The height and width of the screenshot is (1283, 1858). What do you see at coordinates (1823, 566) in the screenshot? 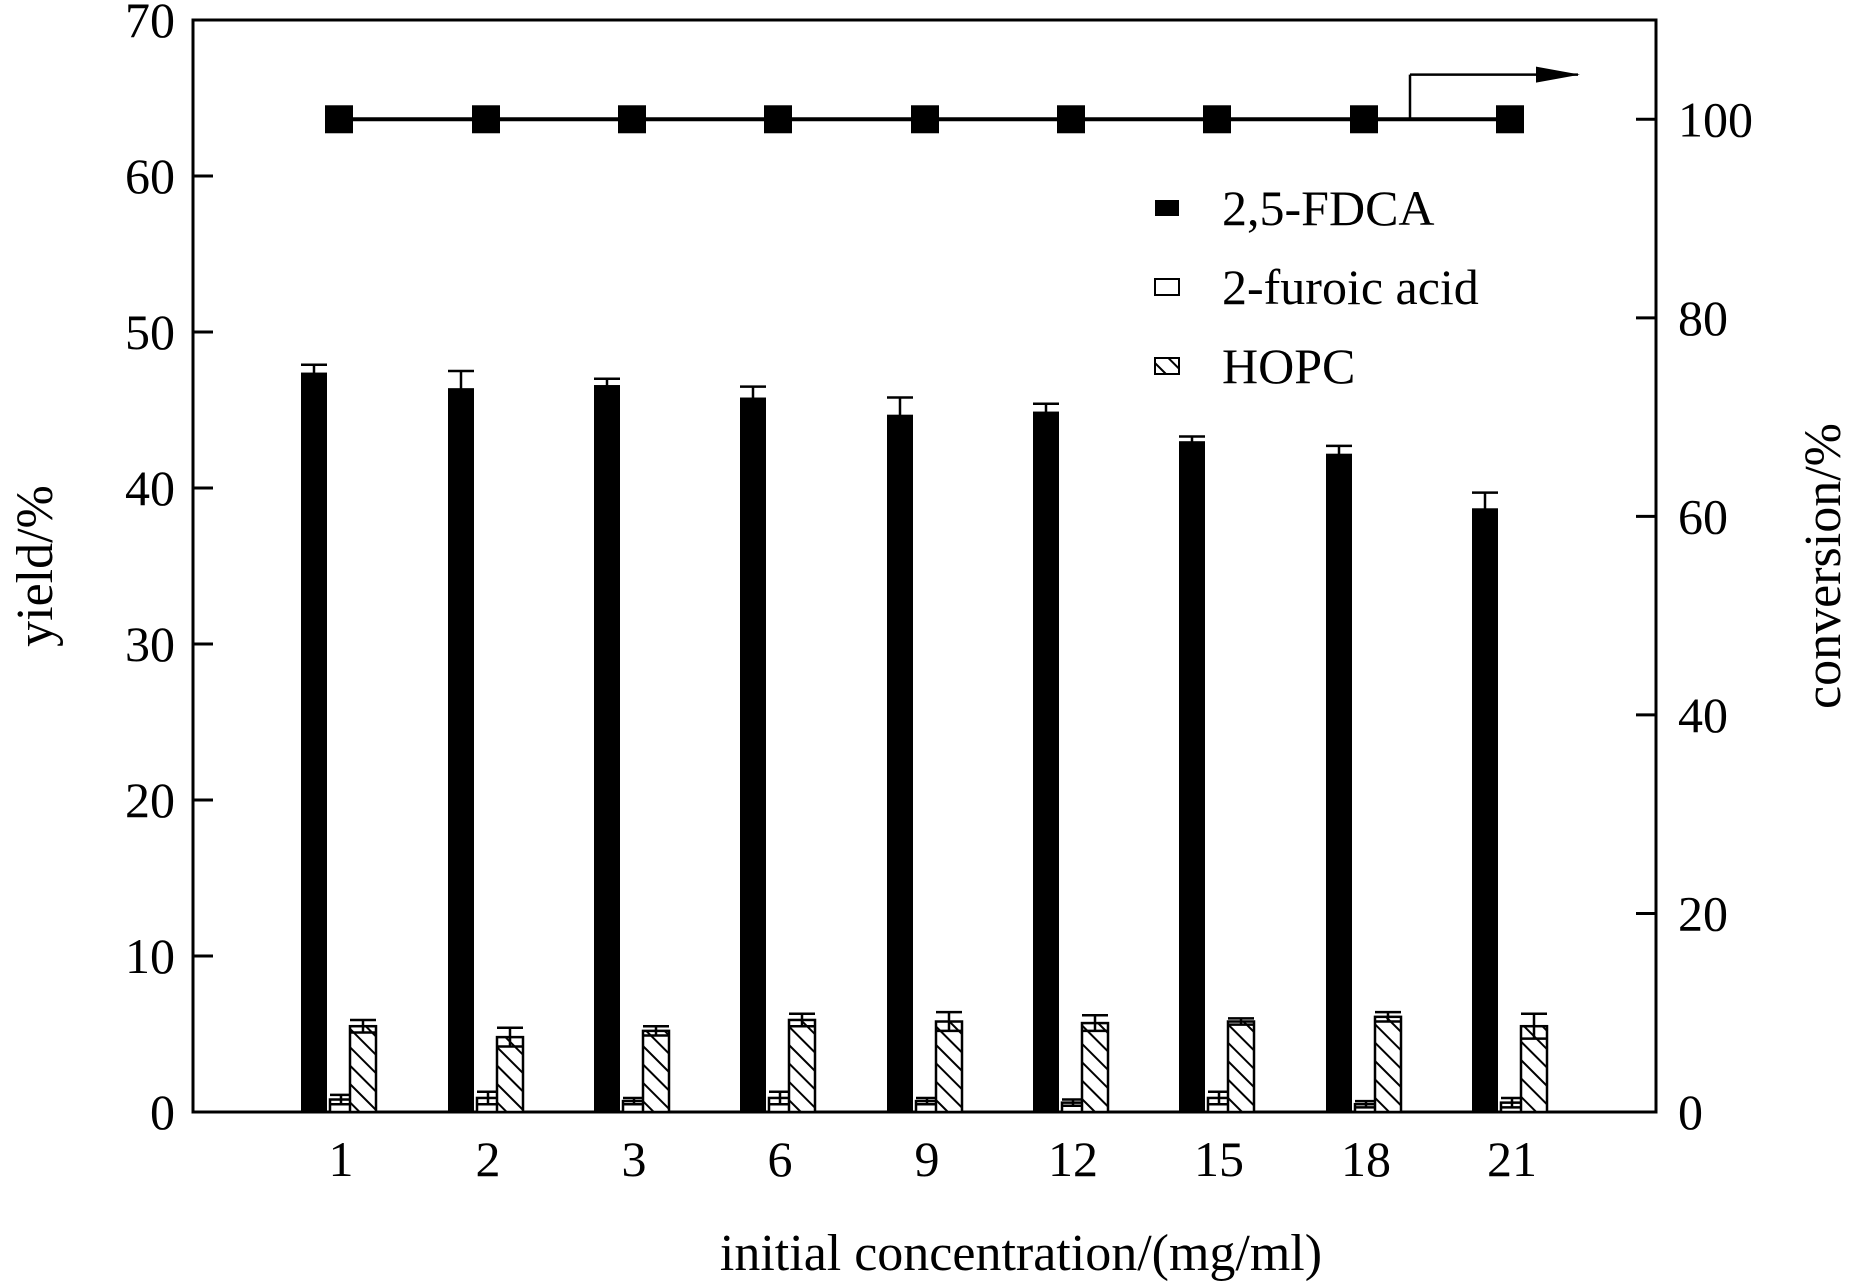
I see `y2-axis-title: conversion/%` at bounding box center [1823, 566].